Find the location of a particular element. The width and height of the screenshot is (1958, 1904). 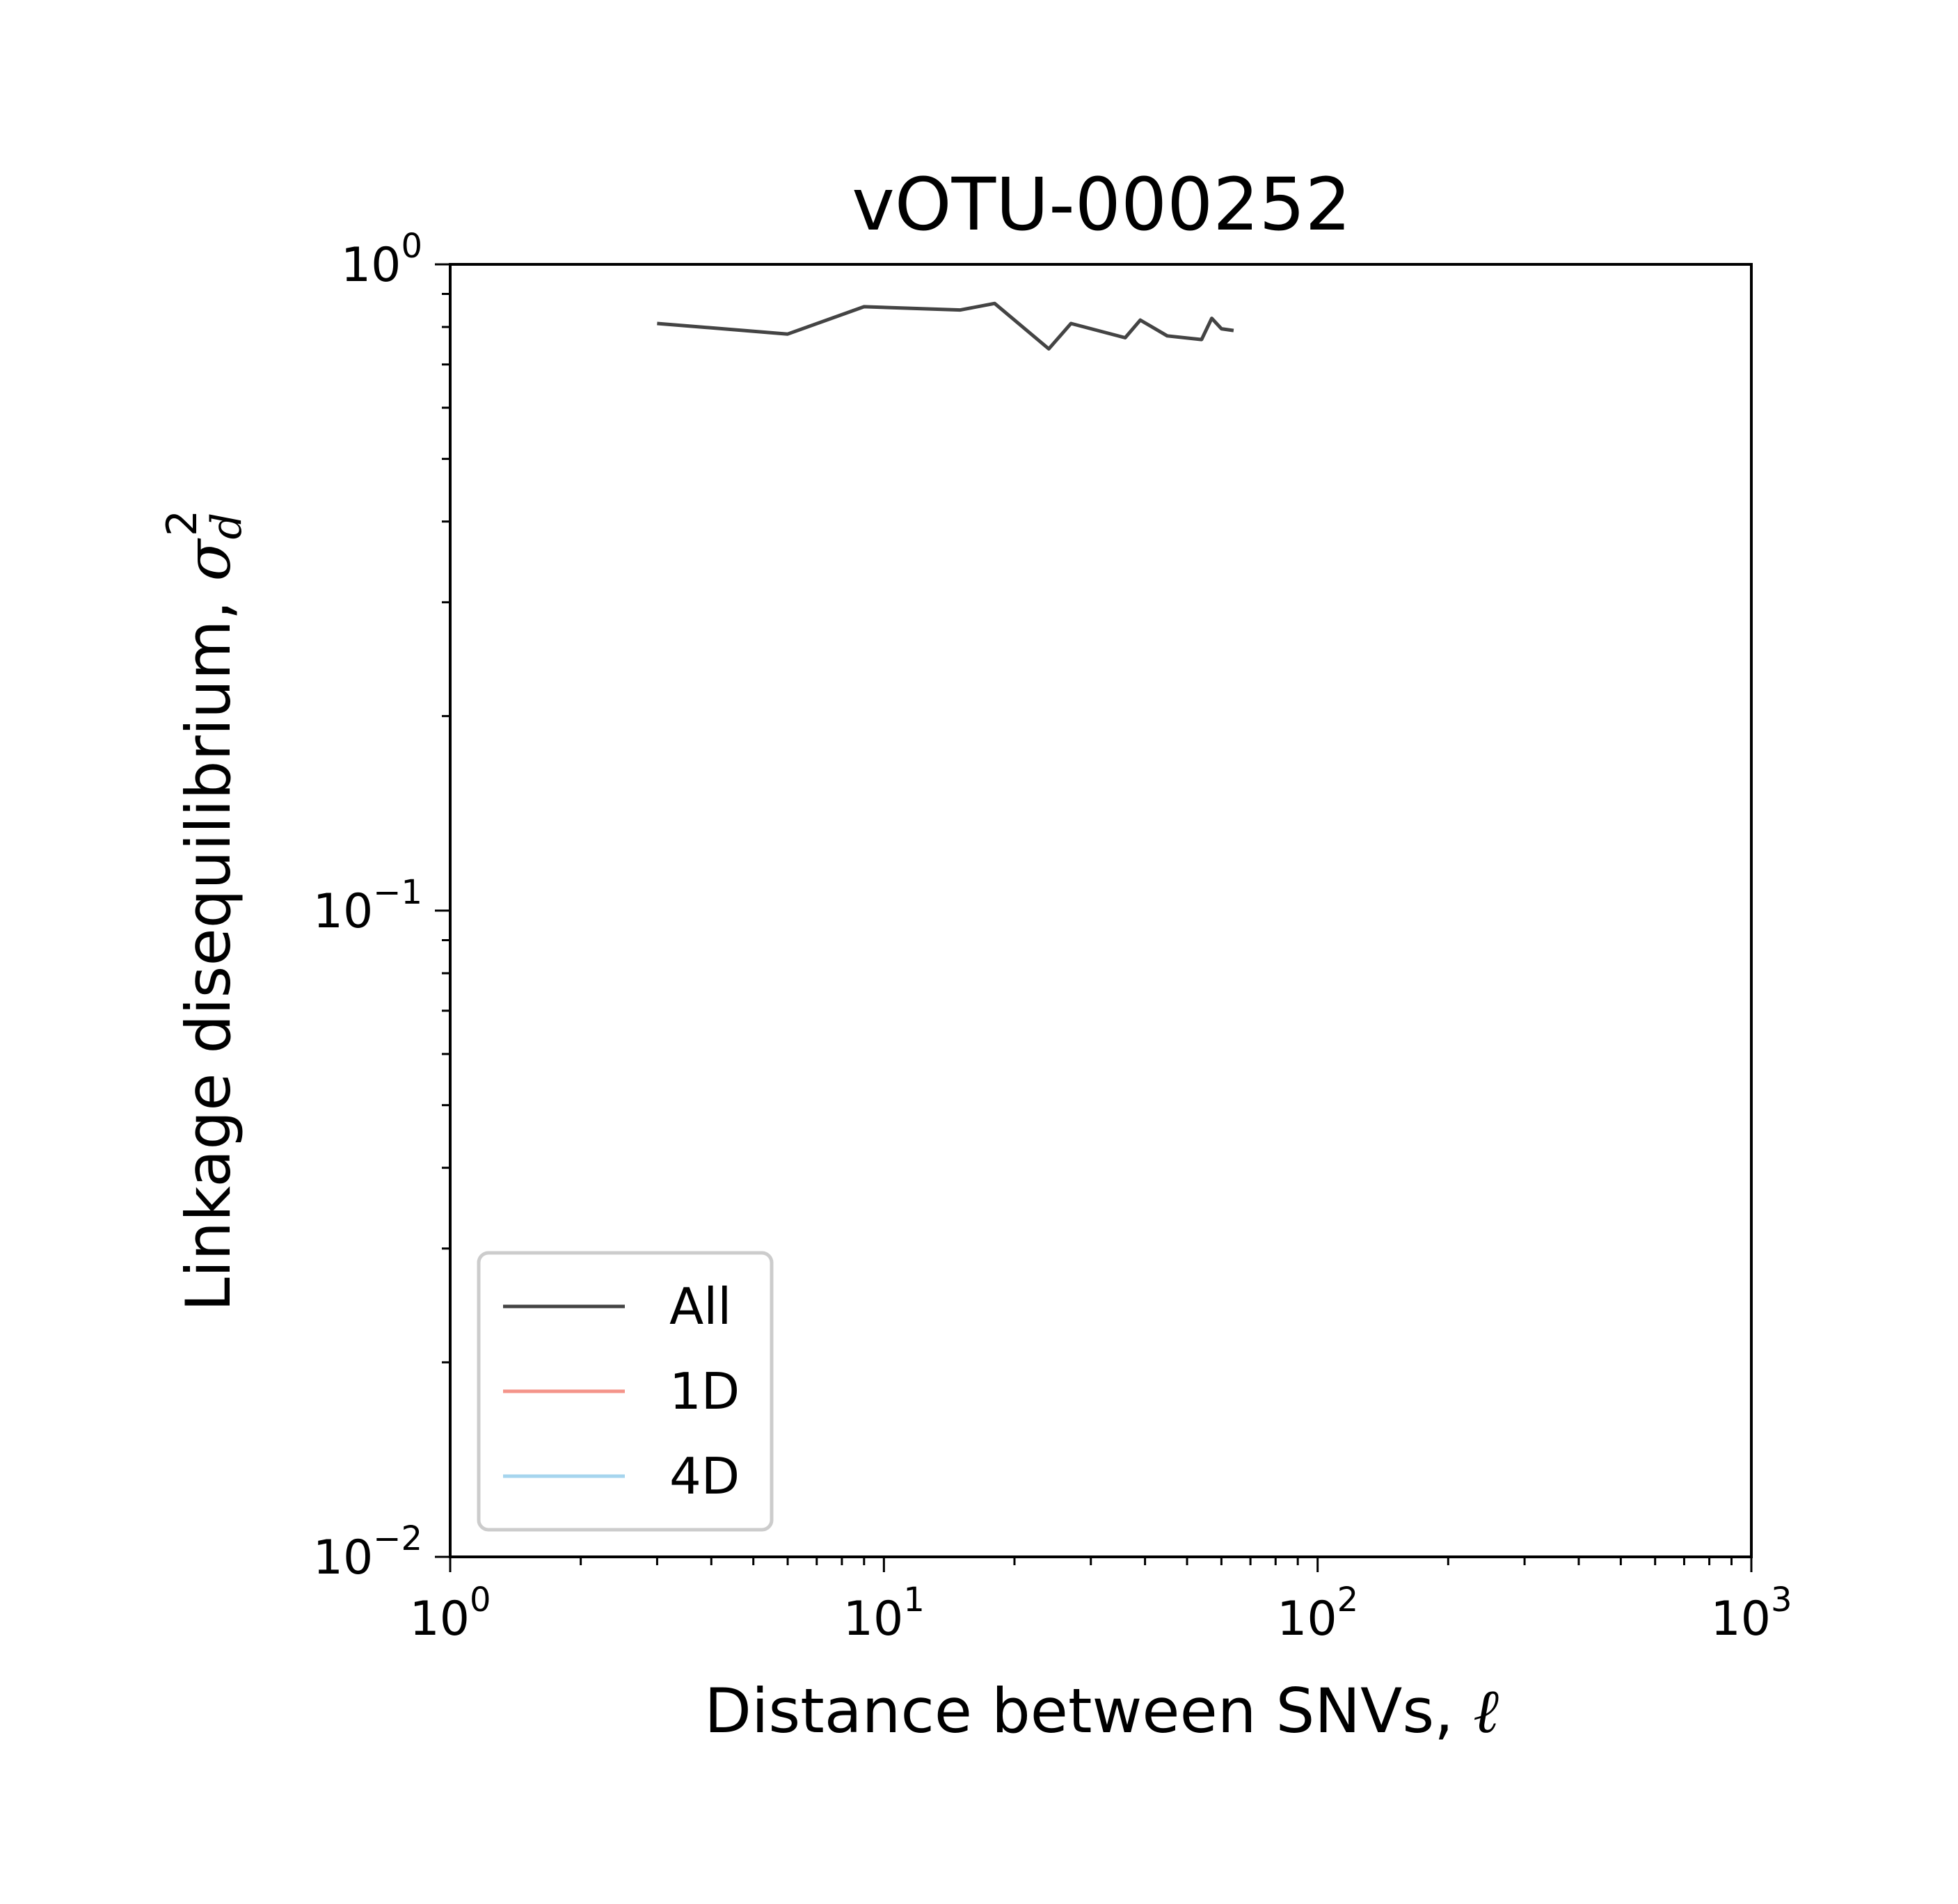

x-tick-label: 10³ is located at coordinates (1751, 1614).